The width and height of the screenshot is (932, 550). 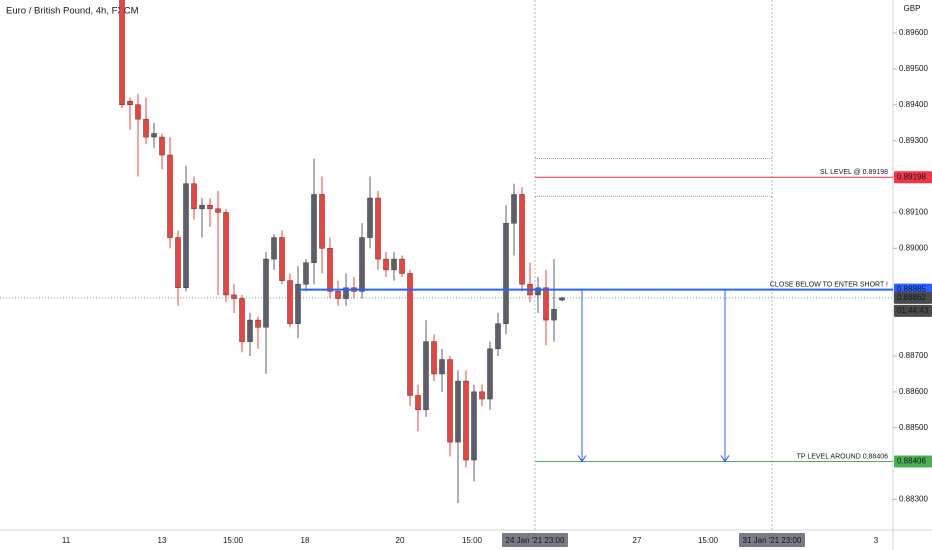 I want to click on level-label: SL LEVEL @ 0.89198, so click(x=854, y=172).